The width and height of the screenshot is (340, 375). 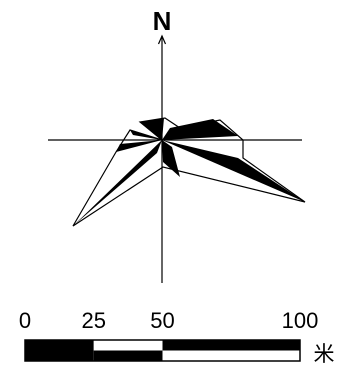 I want to click on wind-rose-petal-sse, so click(x=171, y=158).